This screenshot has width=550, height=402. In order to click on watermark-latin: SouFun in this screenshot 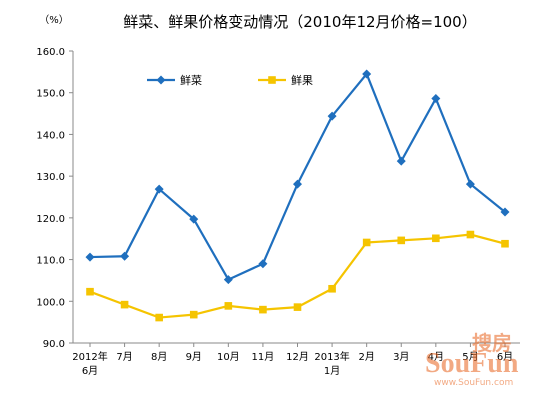, I will do `click(472, 363)`.